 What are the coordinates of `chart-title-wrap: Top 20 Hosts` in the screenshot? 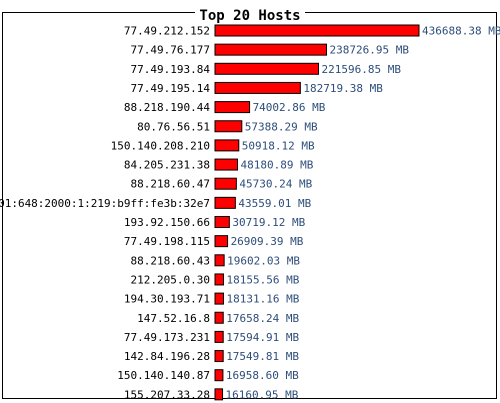 It's located at (250, 14).